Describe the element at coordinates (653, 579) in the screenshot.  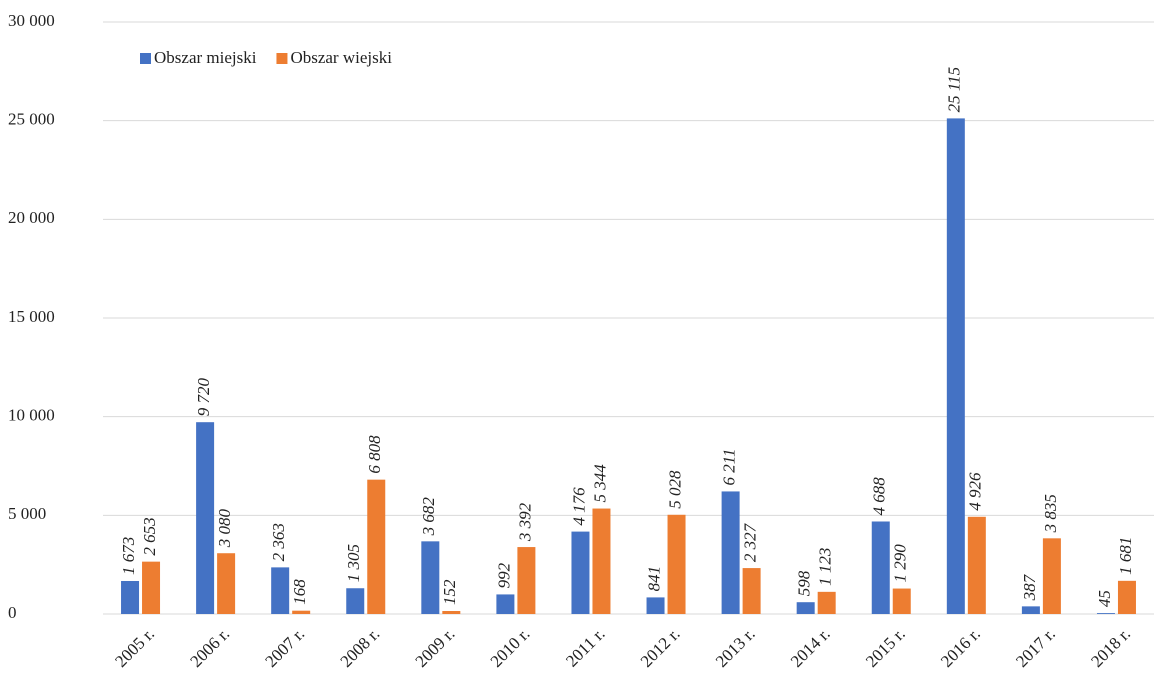
I see `data-label: 841` at that location.